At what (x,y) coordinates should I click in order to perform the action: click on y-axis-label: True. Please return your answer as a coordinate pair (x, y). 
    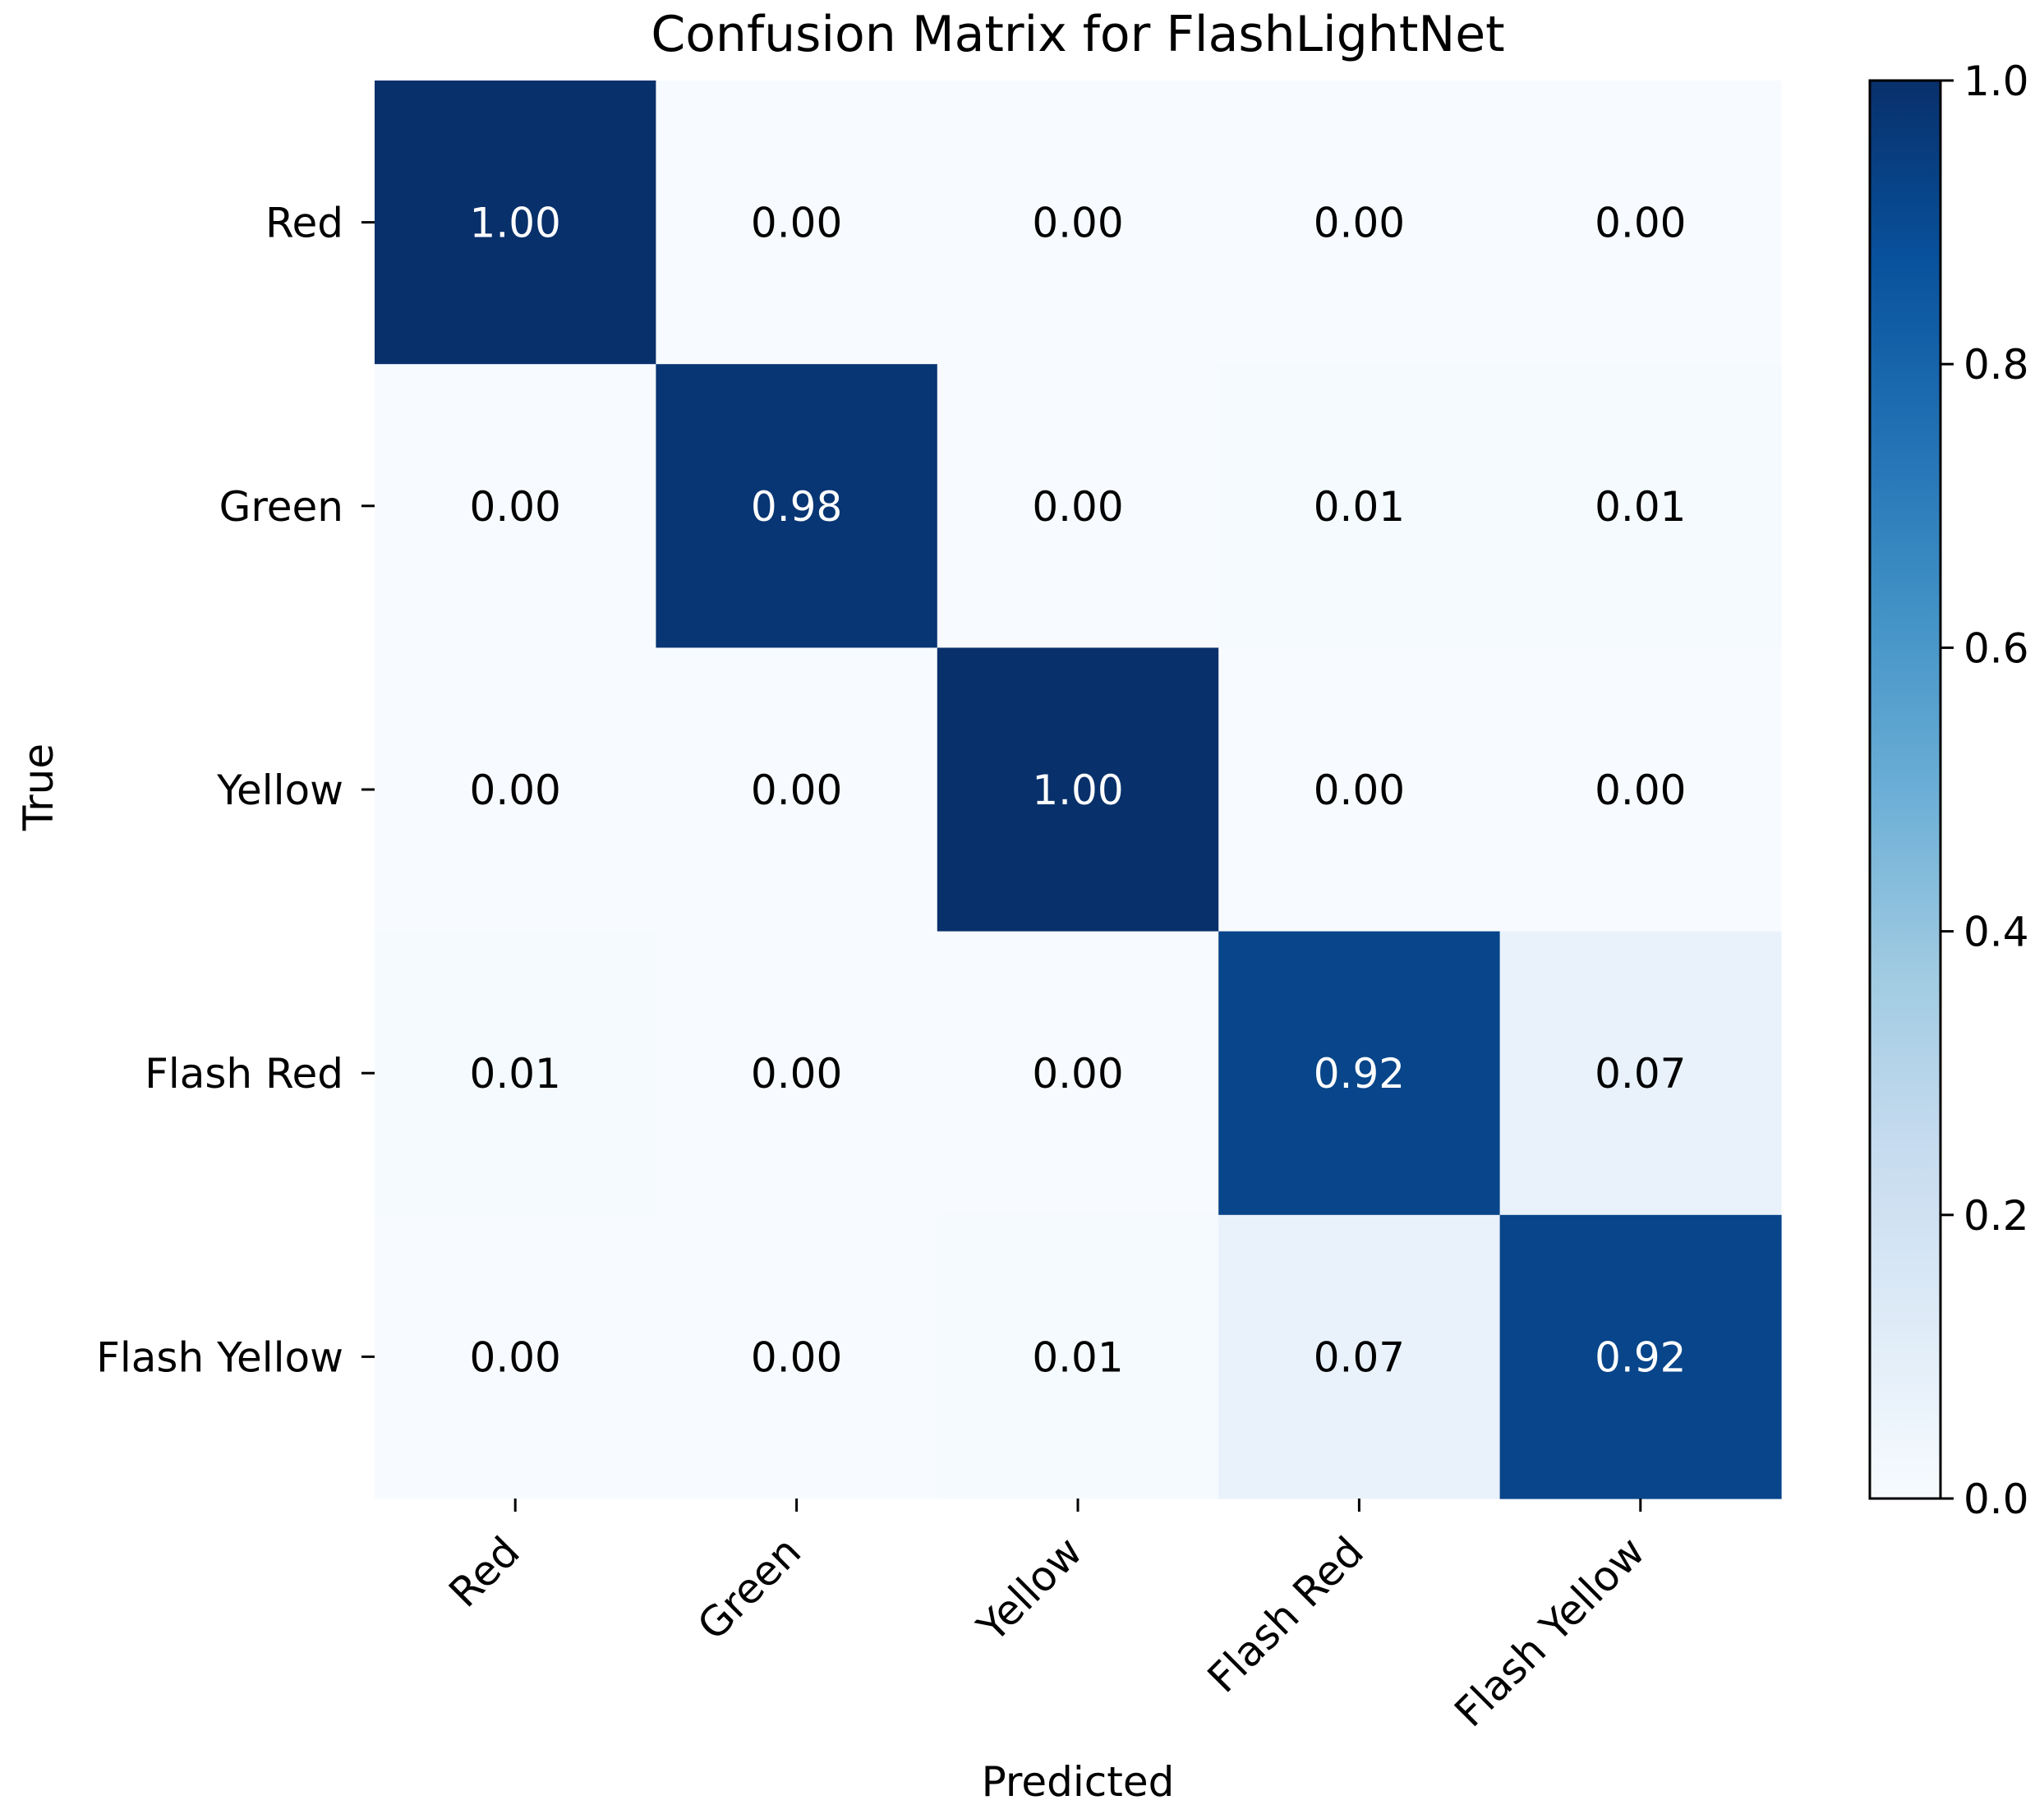
    Looking at the image, I should click on (38, 787).